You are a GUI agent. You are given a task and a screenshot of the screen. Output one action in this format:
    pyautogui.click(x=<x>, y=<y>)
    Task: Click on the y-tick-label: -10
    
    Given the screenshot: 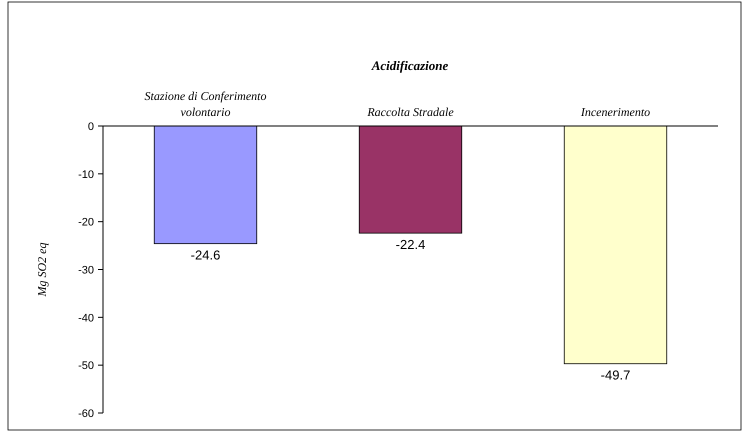 What is the action you would take?
    pyautogui.click(x=86, y=174)
    